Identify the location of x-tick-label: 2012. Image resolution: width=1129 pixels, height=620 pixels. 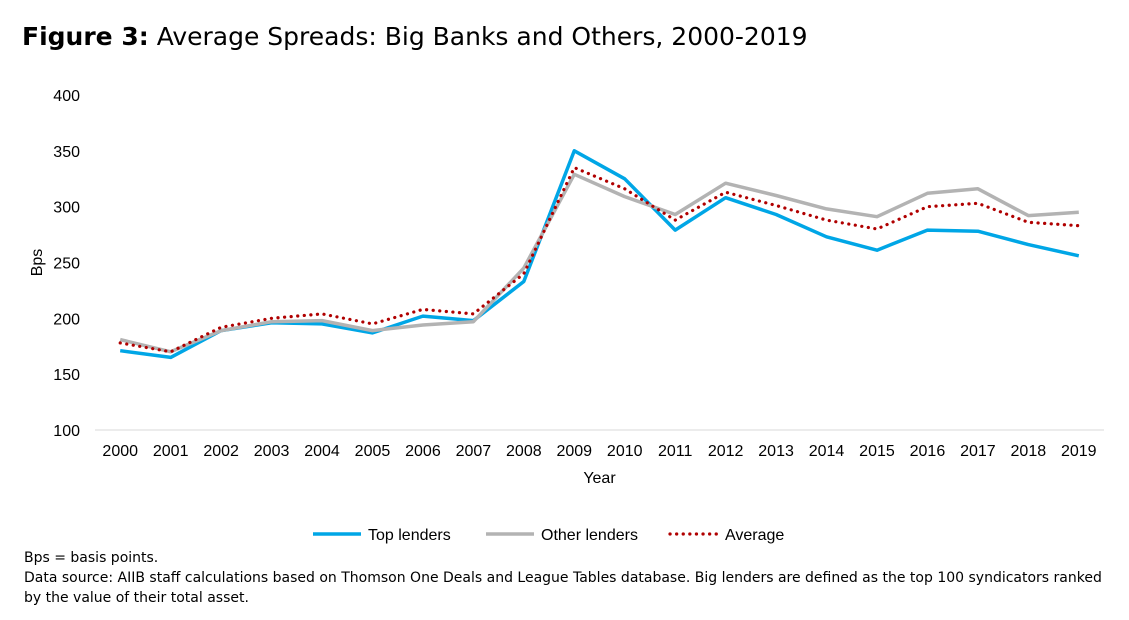
(726, 451).